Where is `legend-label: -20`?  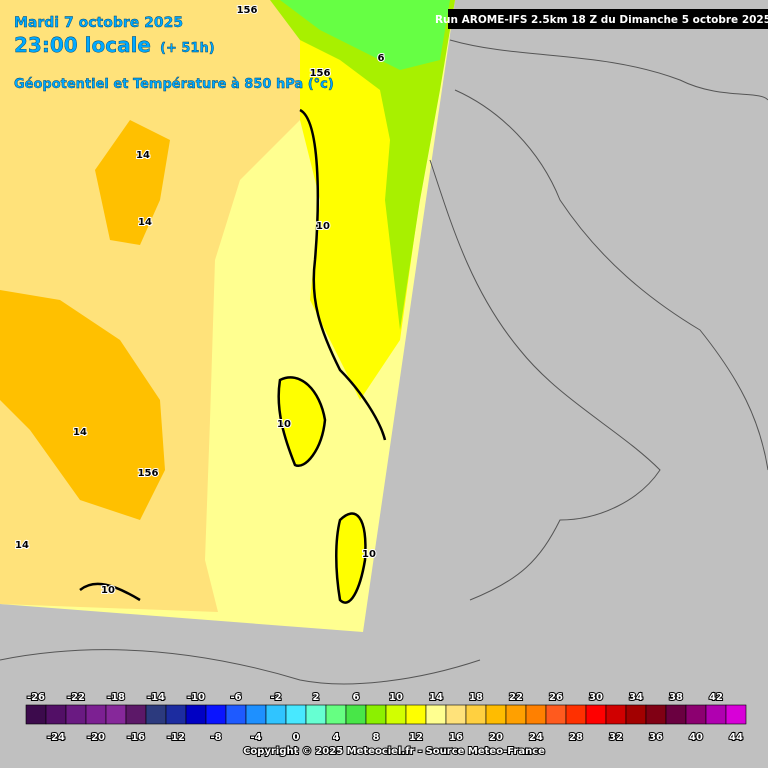 legend-label: -20 is located at coordinates (96, 737).